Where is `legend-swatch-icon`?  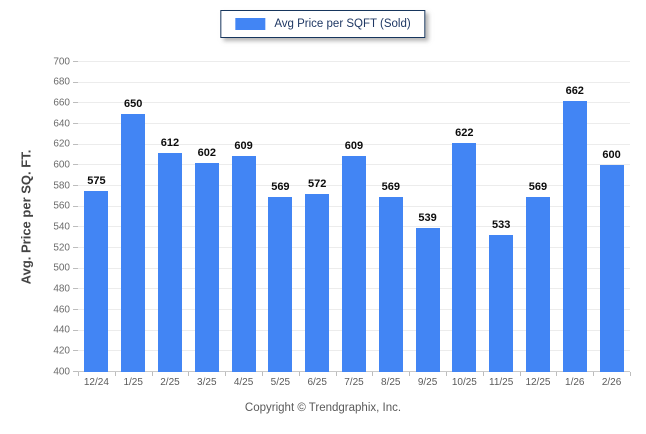 legend-swatch-icon is located at coordinates (250, 24).